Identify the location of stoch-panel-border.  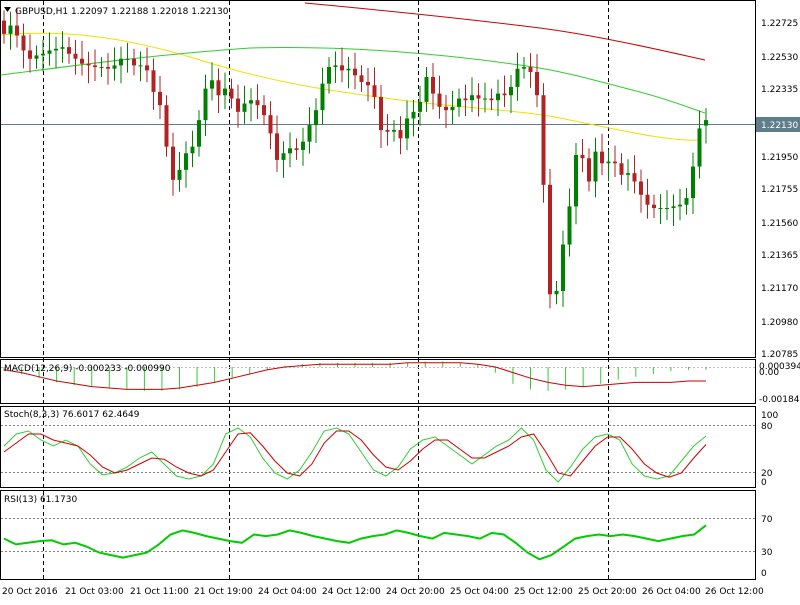
(378, 447).